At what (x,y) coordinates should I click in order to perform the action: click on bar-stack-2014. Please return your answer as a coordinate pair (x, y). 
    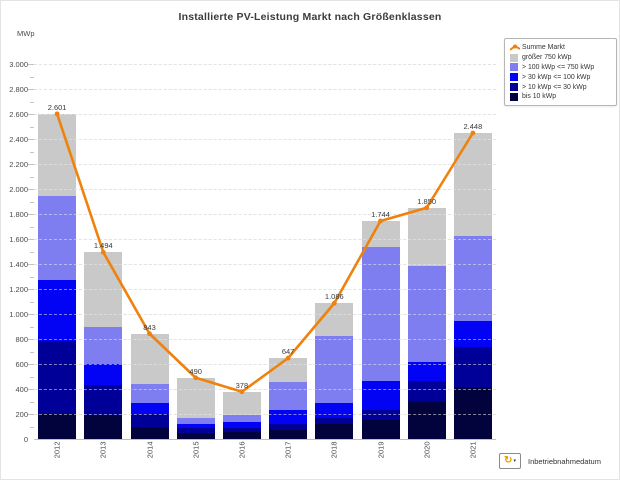
    Looking at the image, I should click on (149, 386).